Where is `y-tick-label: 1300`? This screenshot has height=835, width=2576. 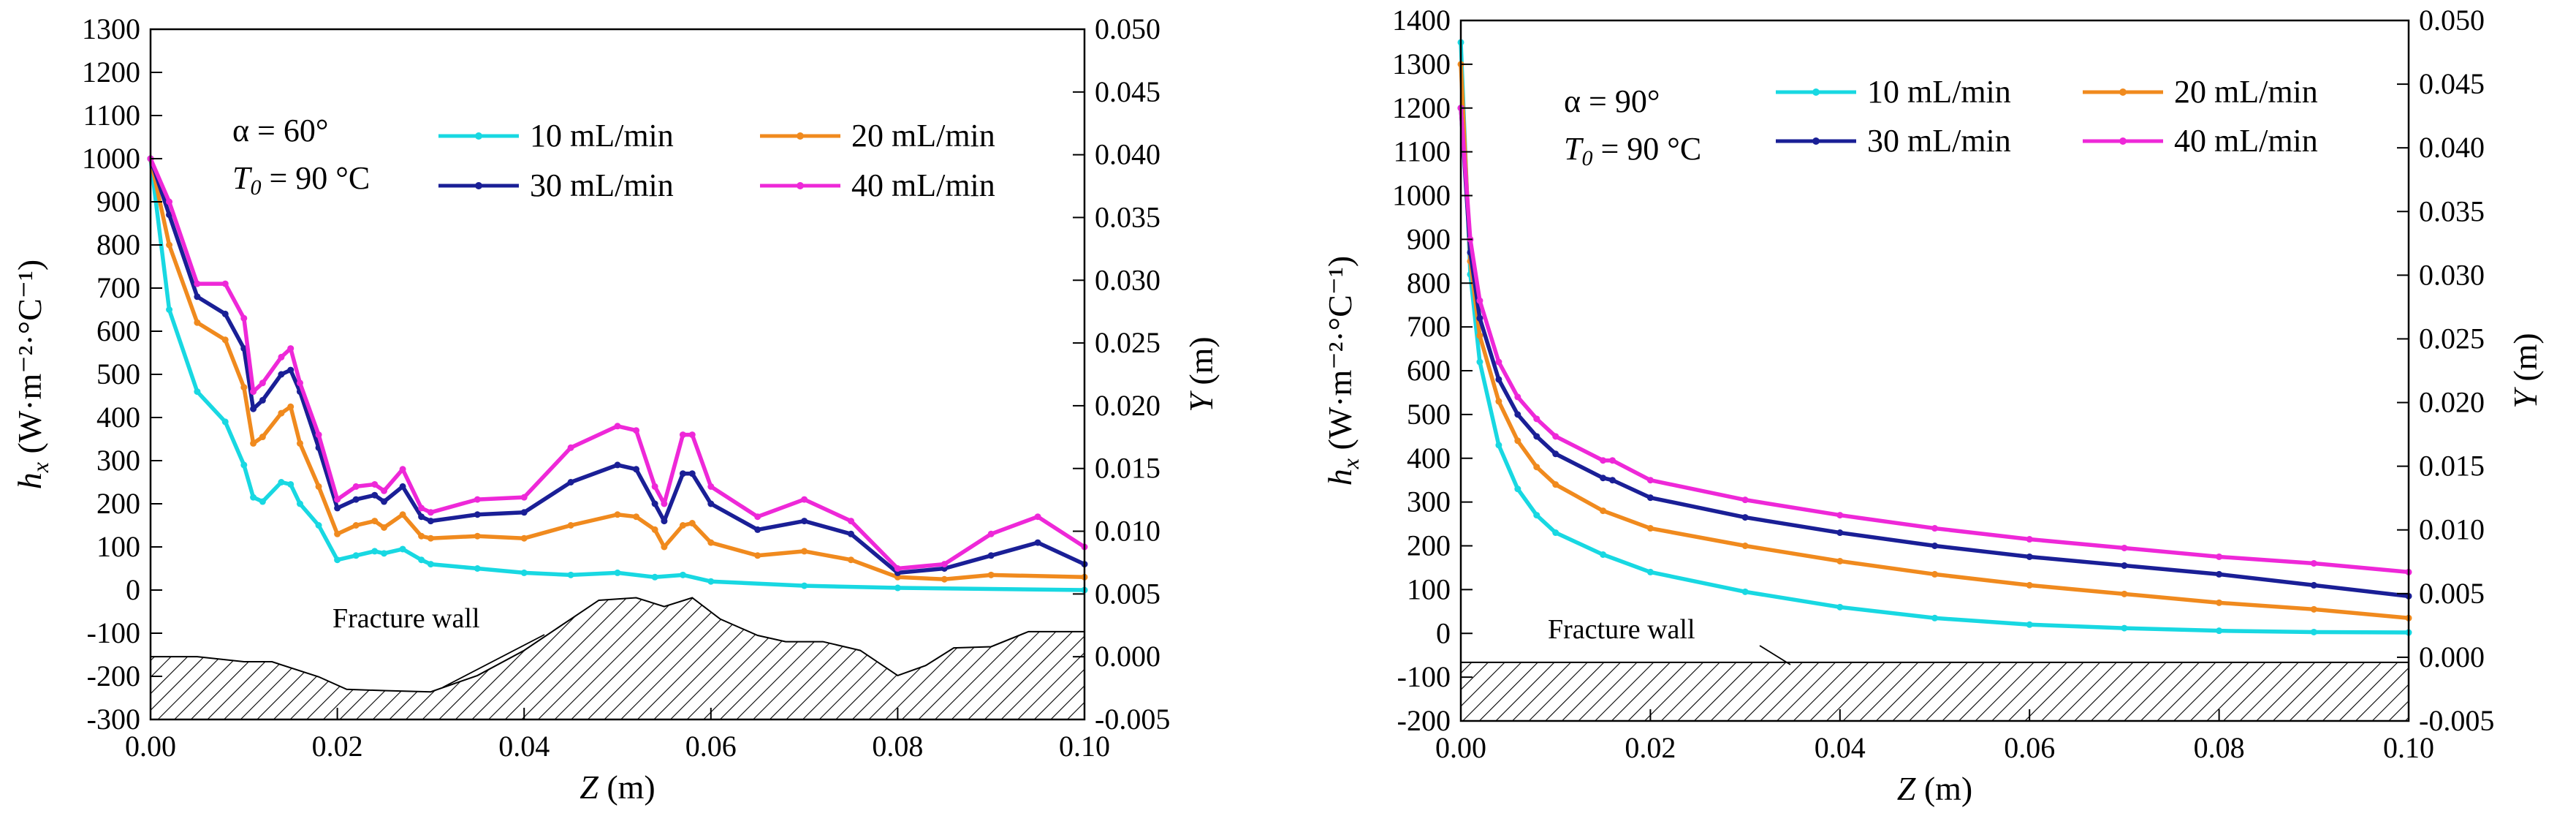
y-tick-label: 1300 is located at coordinates (111, 29).